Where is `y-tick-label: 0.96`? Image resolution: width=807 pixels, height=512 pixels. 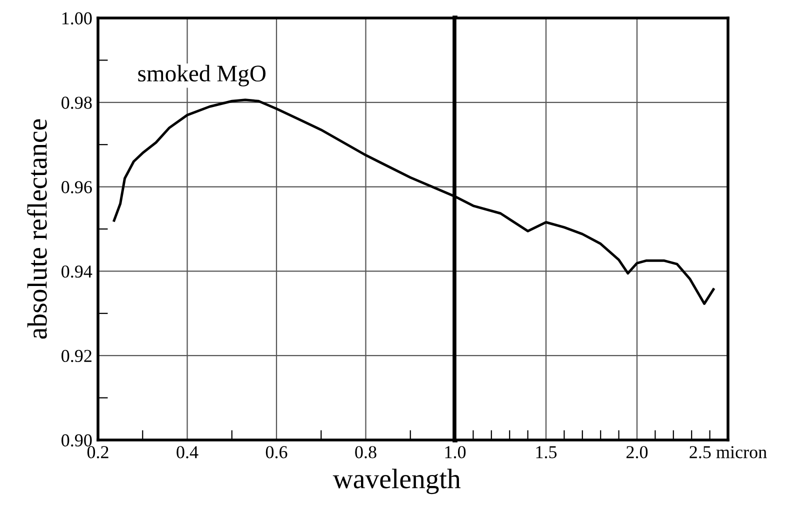
y-tick-label: 0.96 is located at coordinates (77, 187).